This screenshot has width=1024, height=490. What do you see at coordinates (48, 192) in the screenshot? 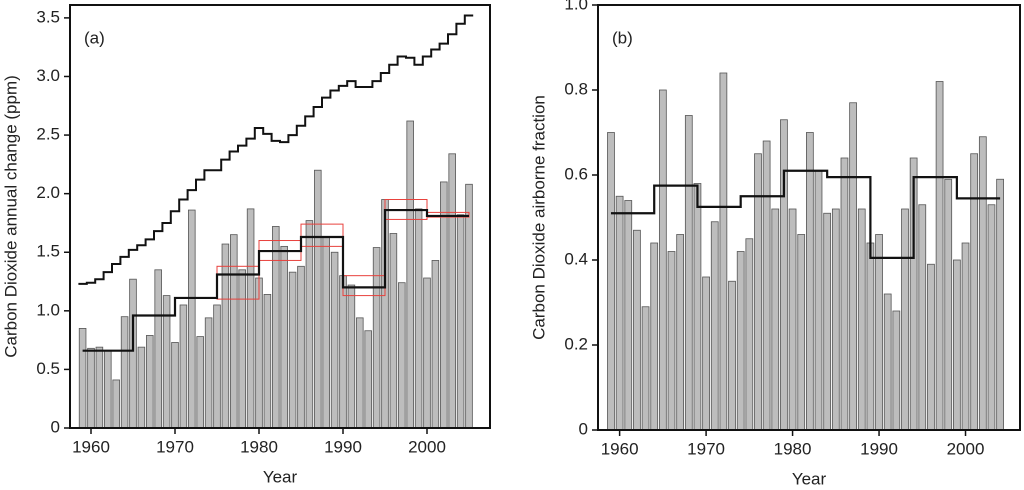
I see `y-tick-label: 2.0` at bounding box center [48, 192].